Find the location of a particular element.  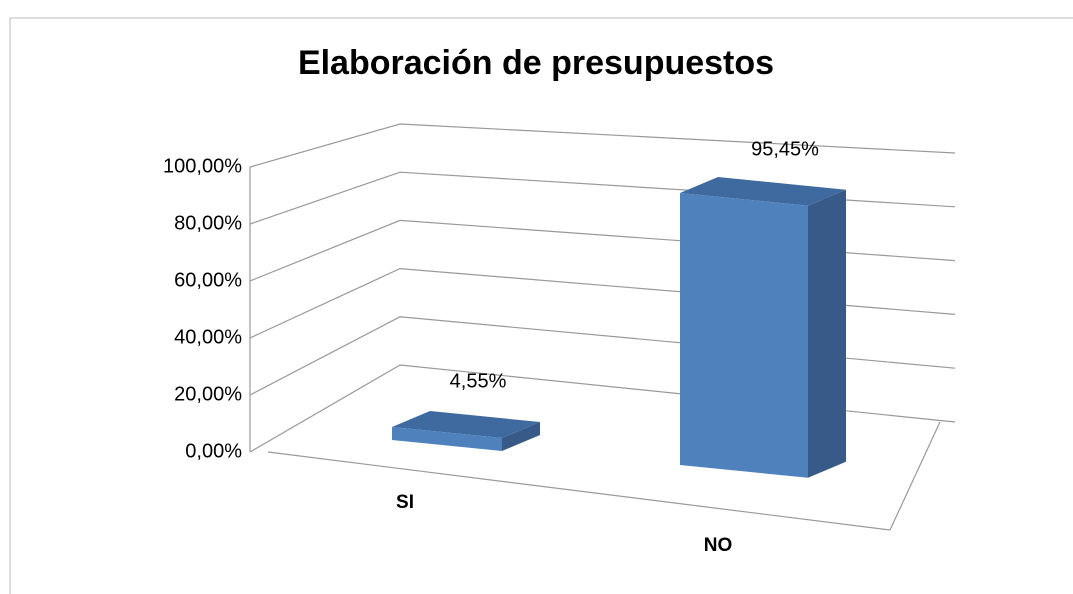

y-tick-label: 100,00% is located at coordinates (202, 166).